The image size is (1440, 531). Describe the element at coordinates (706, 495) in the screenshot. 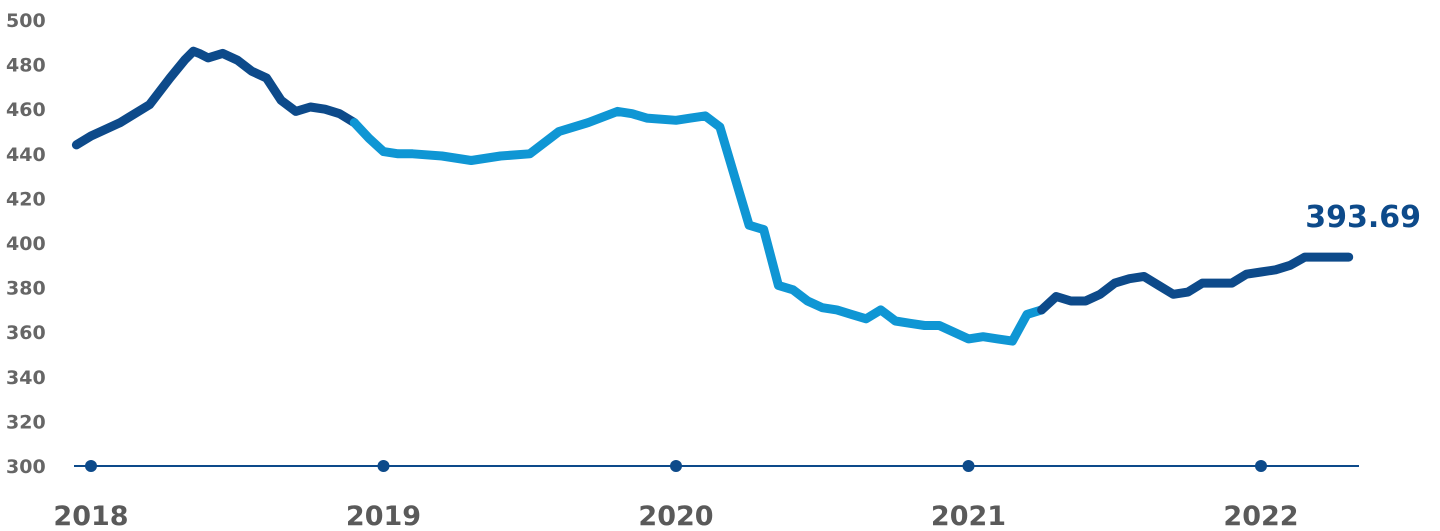

I see `x-axis: 2018 2019 2020 2021 2022` at that location.